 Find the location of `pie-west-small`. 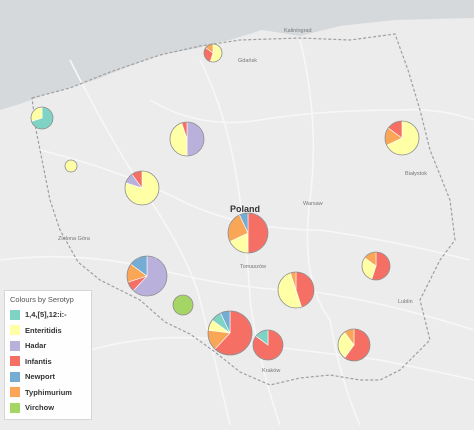

pie-west-small is located at coordinates (71, 166).